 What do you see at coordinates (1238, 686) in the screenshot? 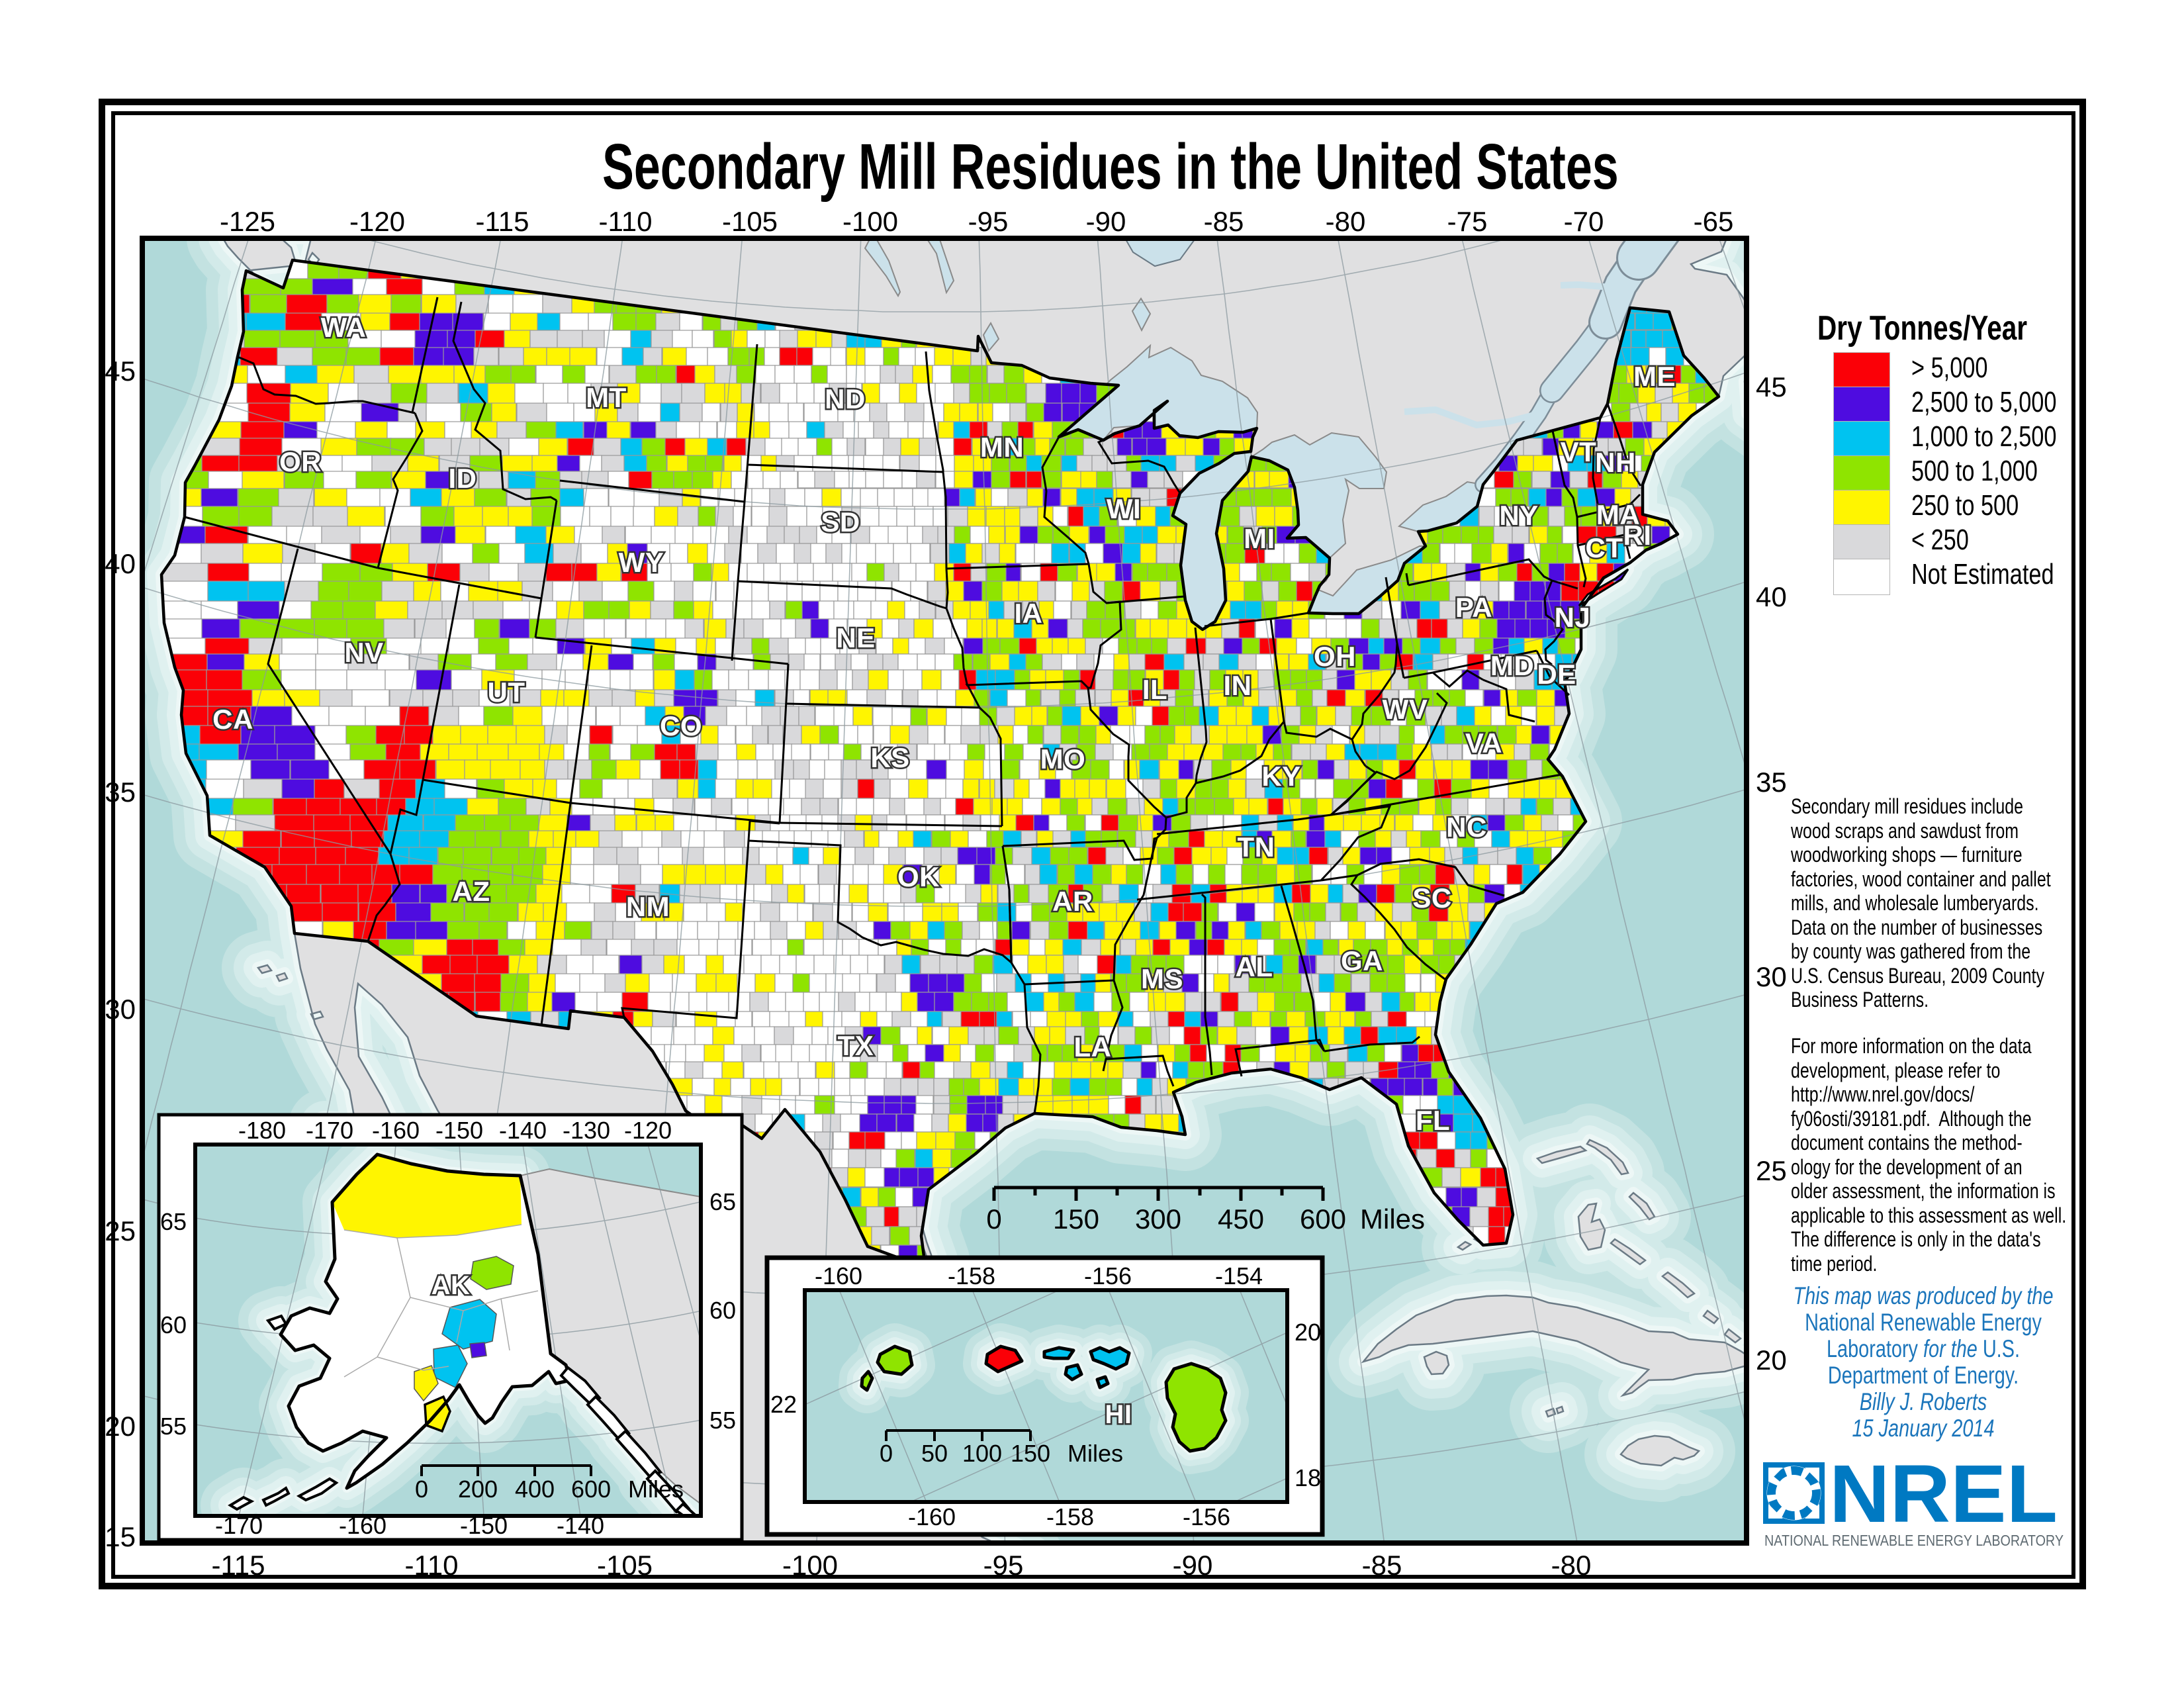
I see `svg-text: IN` at bounding box center [1238, 686].